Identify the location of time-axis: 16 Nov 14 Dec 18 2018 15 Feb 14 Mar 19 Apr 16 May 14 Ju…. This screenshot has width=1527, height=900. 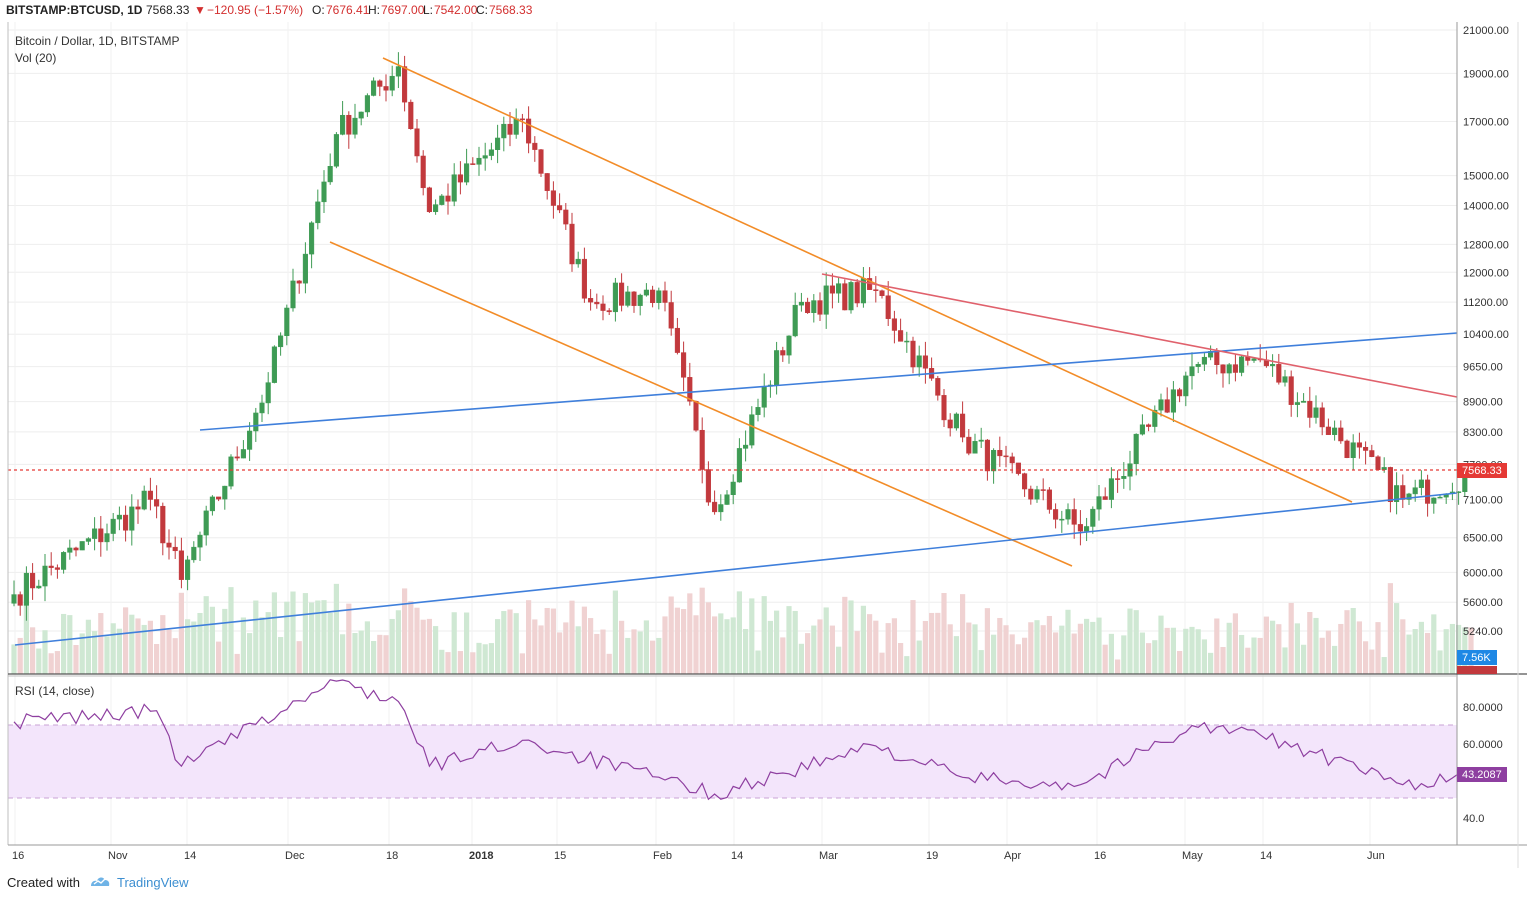
(698, 856).